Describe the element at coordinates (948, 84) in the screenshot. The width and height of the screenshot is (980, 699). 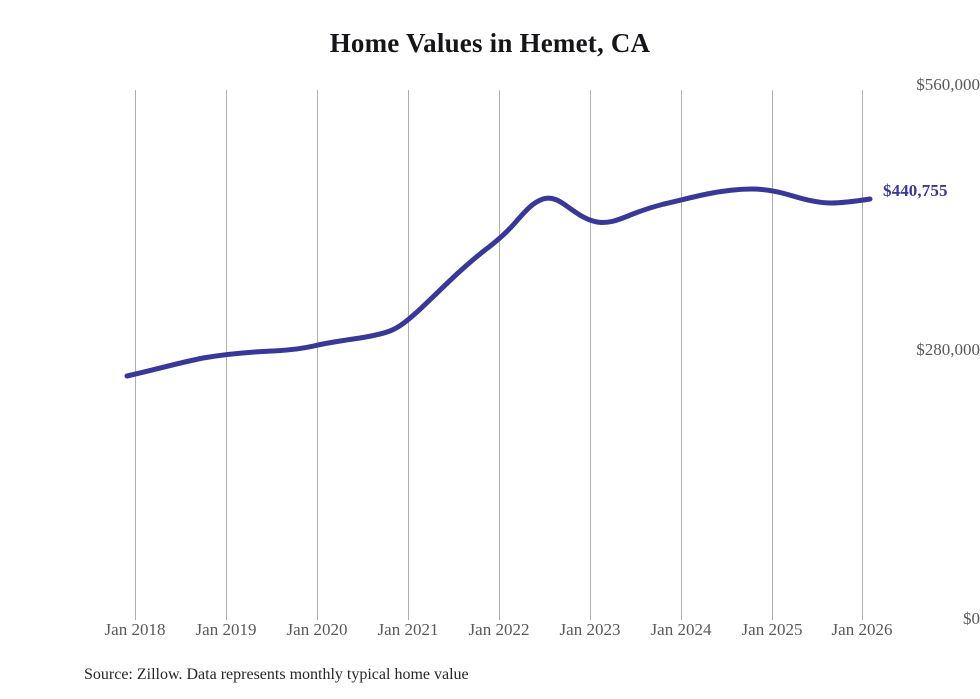
I see `y-axis-tick-top: $560,000` at that location.